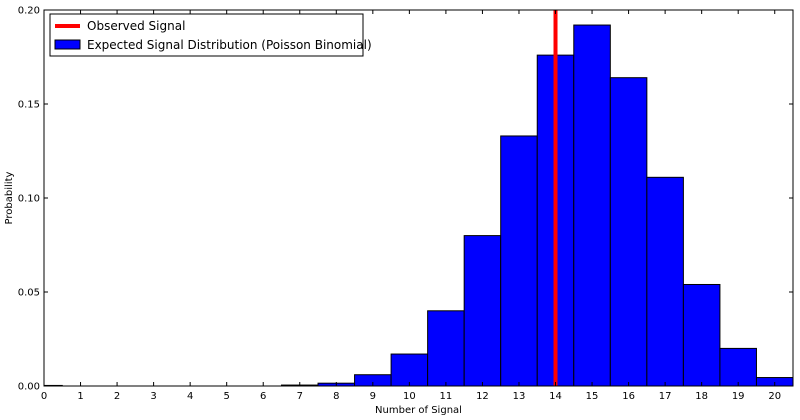 The image size is (800, 420). I want to click on legend-expected-swatch, so click(67, 44).